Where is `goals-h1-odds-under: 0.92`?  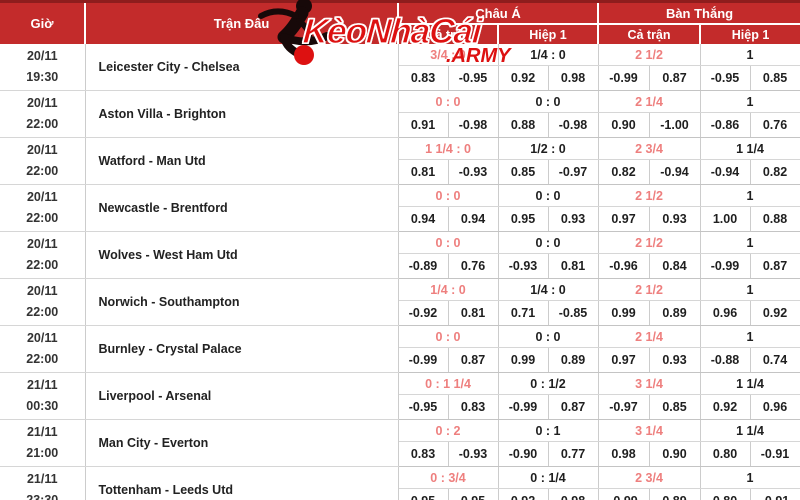 goals-h1-odds-under: 0.92 is located at coordinates (775, 313).